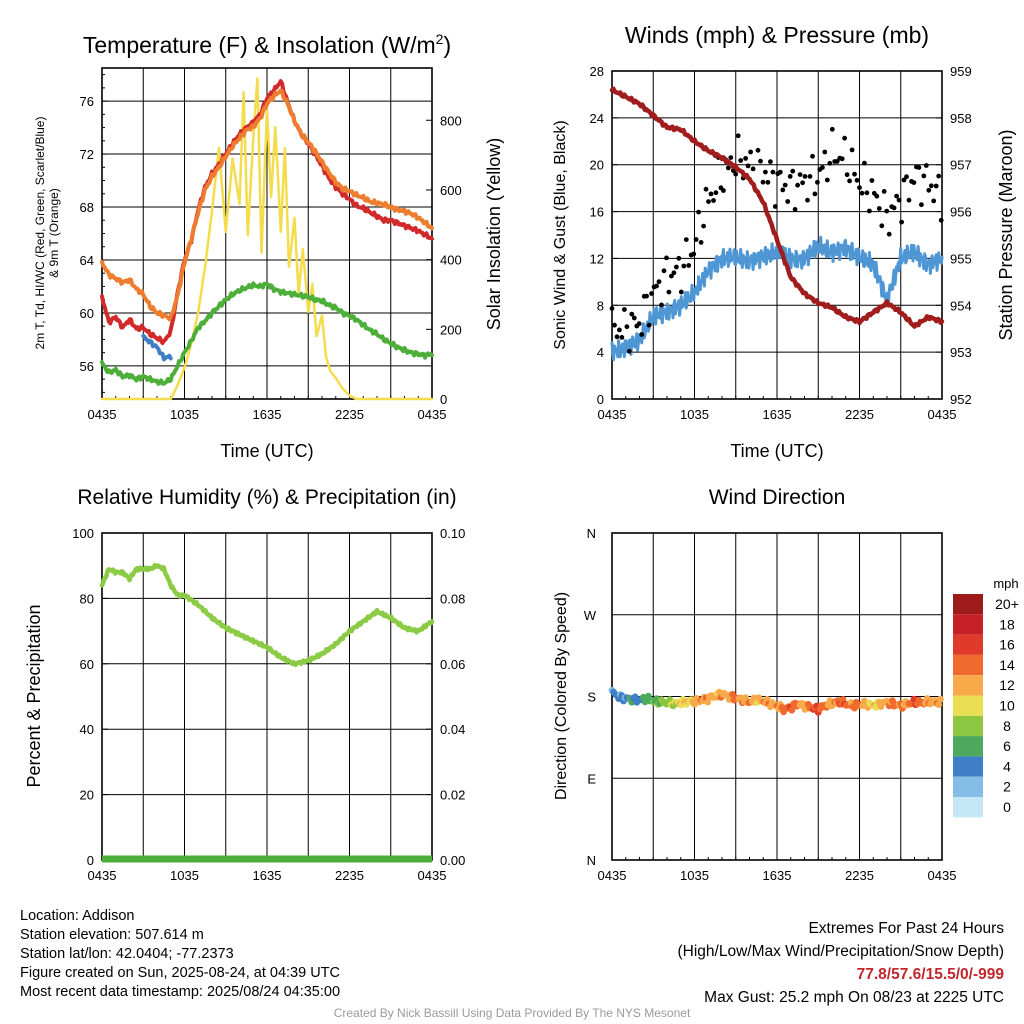 The image size is (1024, 1024). What do you see at coordinates (451, 190) in the screenshot?
I see `y-tick-label-right: 600` at bounding box center [451, 190].